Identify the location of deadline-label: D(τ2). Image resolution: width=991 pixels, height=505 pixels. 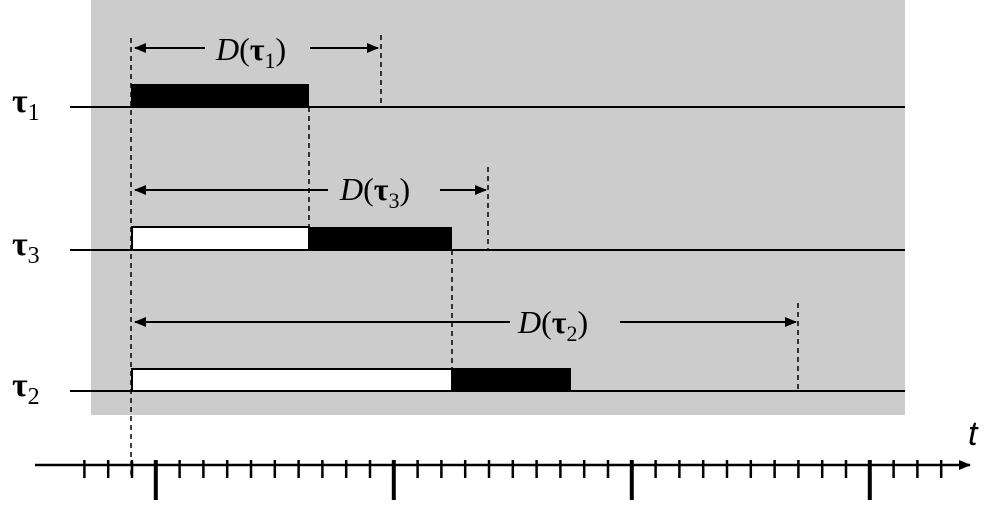
(552, 325).